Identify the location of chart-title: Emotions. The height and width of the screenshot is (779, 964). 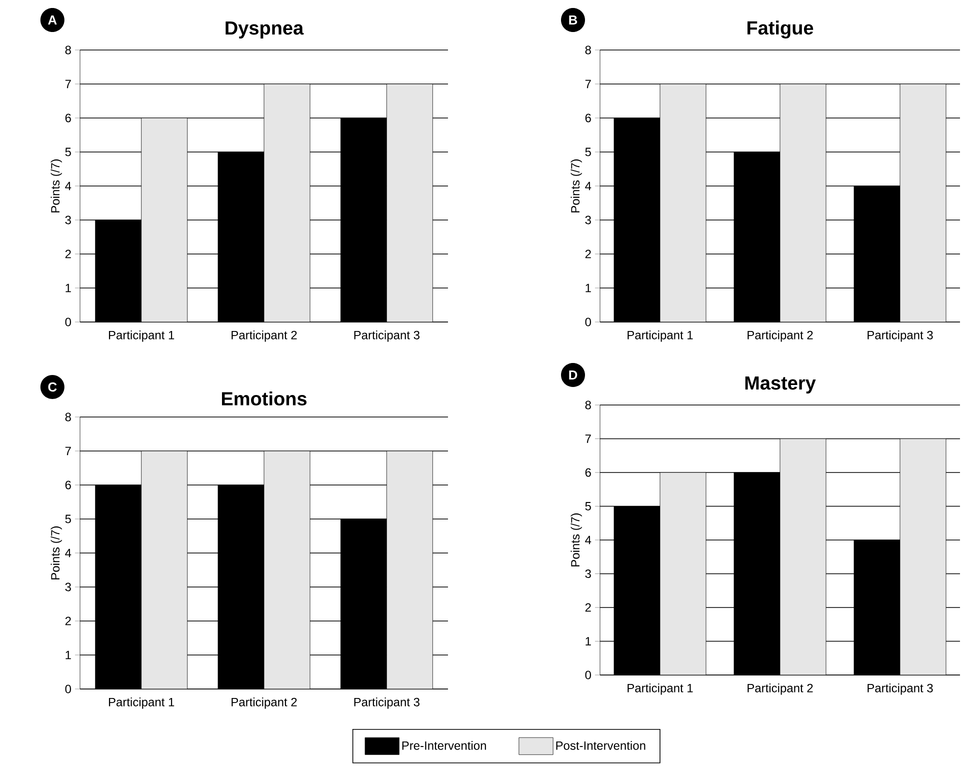
(264, 399).